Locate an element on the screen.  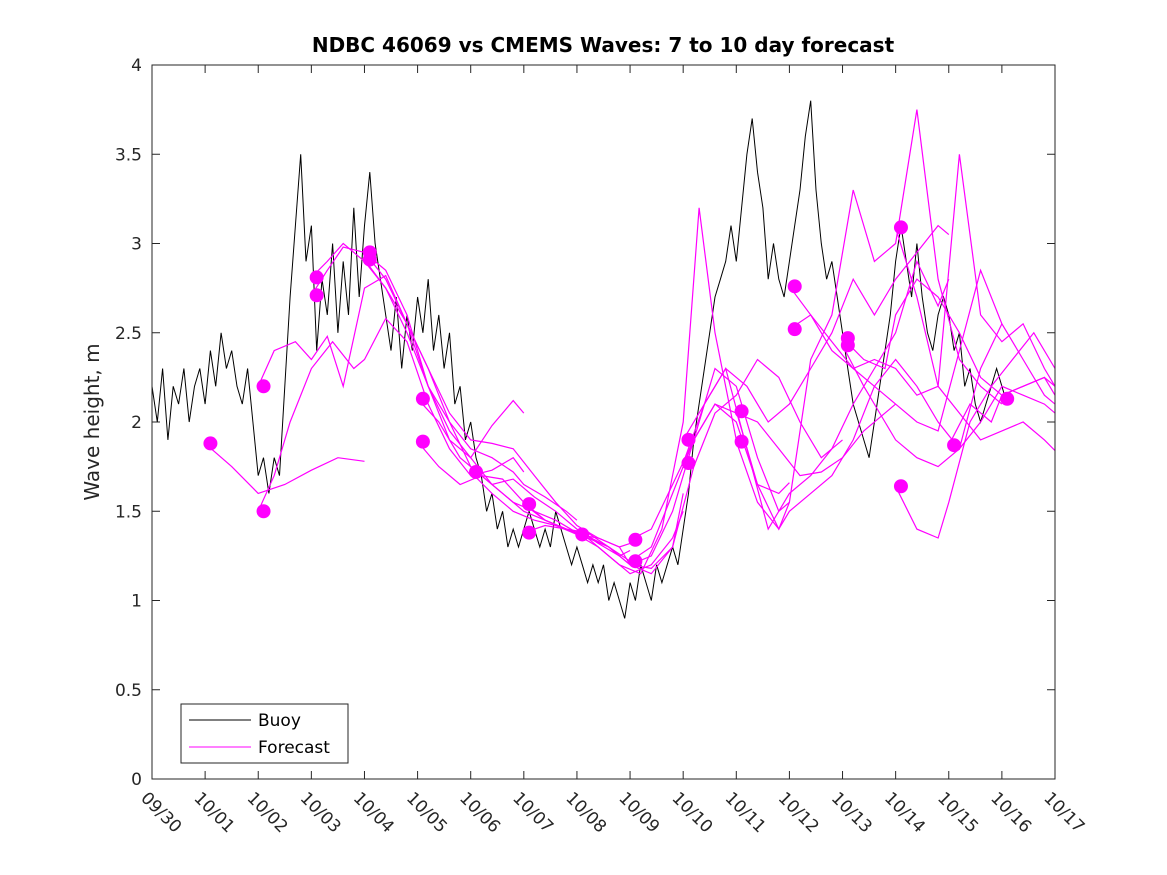
y-tick-label: 0.5 is located at coordinates (128, 691).